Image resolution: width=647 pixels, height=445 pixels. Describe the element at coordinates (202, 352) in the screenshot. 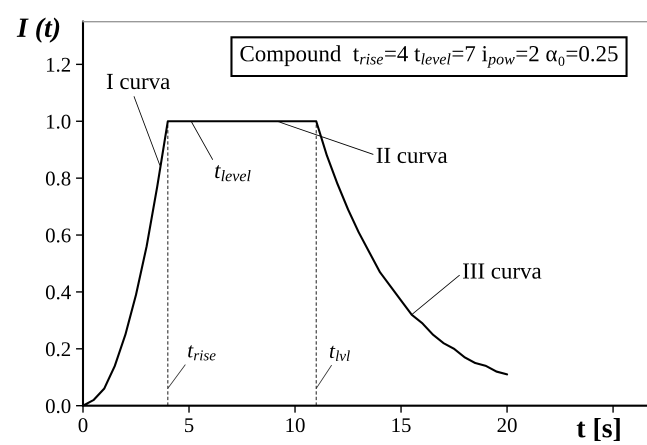

I see `ref-line-label: t$_{rise}$` at that location.